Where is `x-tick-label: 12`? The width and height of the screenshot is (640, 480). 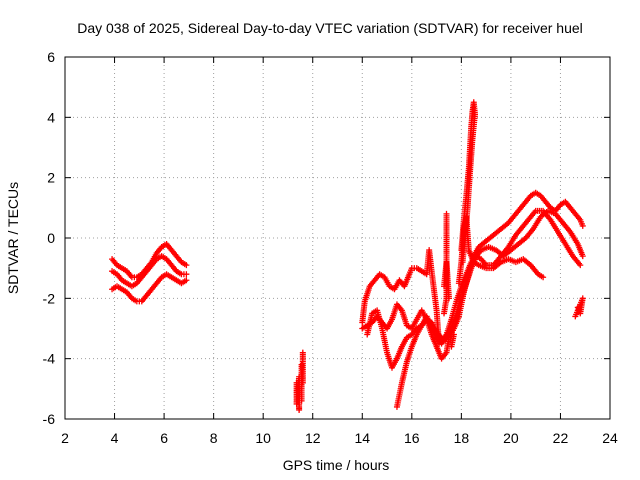 x-tick-label: 12 is located at coordinates (313, 438).